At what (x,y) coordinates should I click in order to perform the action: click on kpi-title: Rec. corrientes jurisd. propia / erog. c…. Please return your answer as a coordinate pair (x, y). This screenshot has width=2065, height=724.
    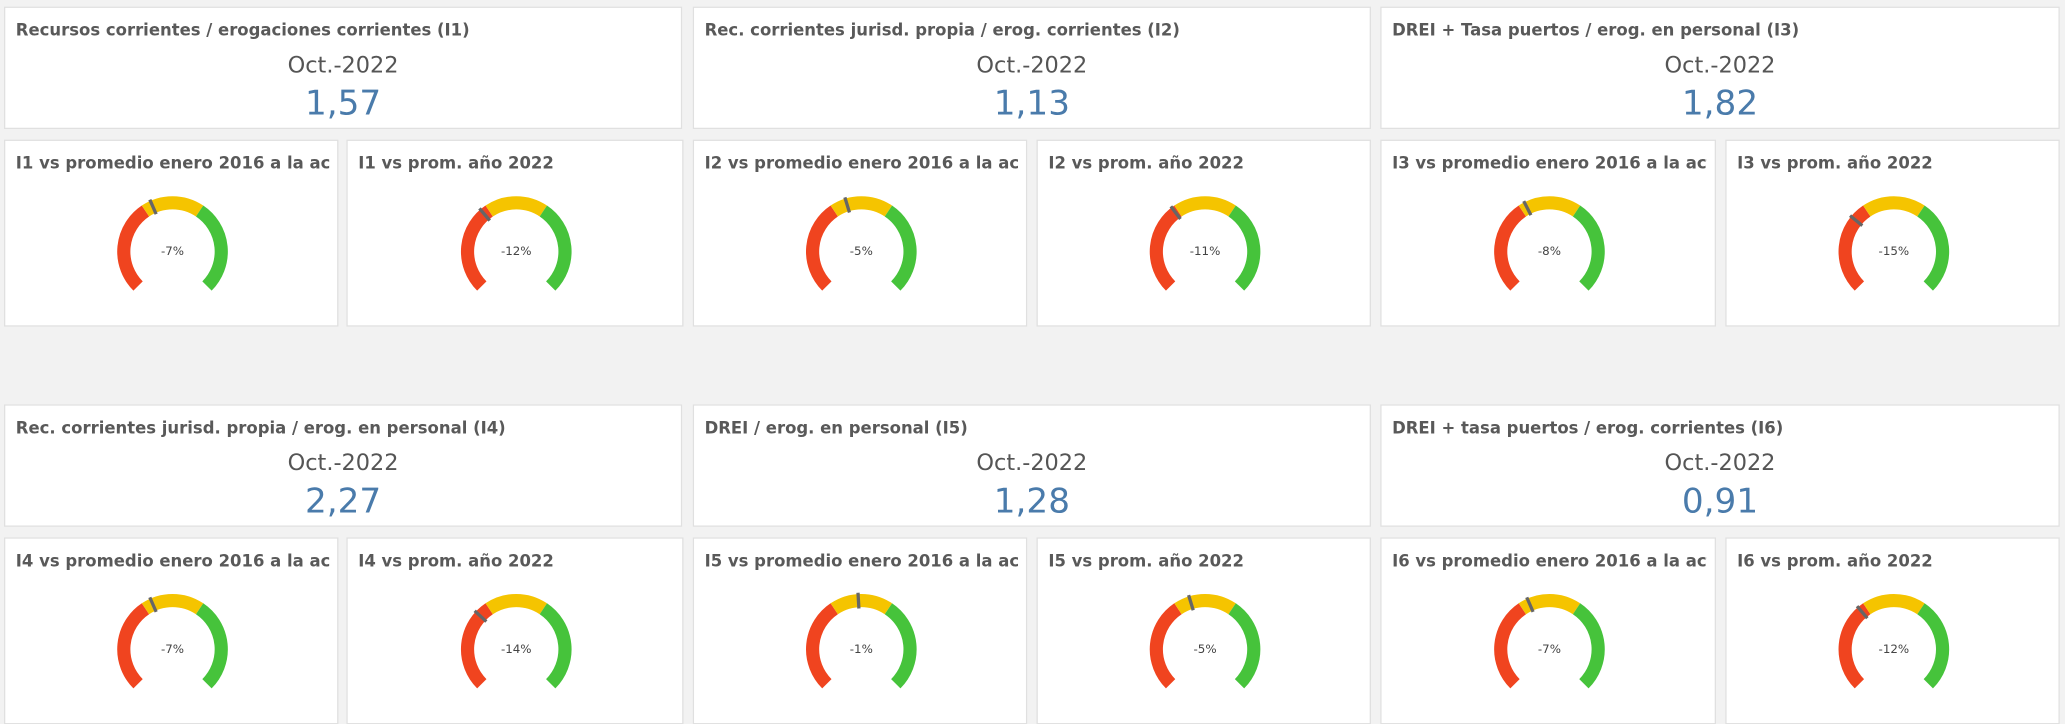
    Looking at the image, I should click on (942, 29).